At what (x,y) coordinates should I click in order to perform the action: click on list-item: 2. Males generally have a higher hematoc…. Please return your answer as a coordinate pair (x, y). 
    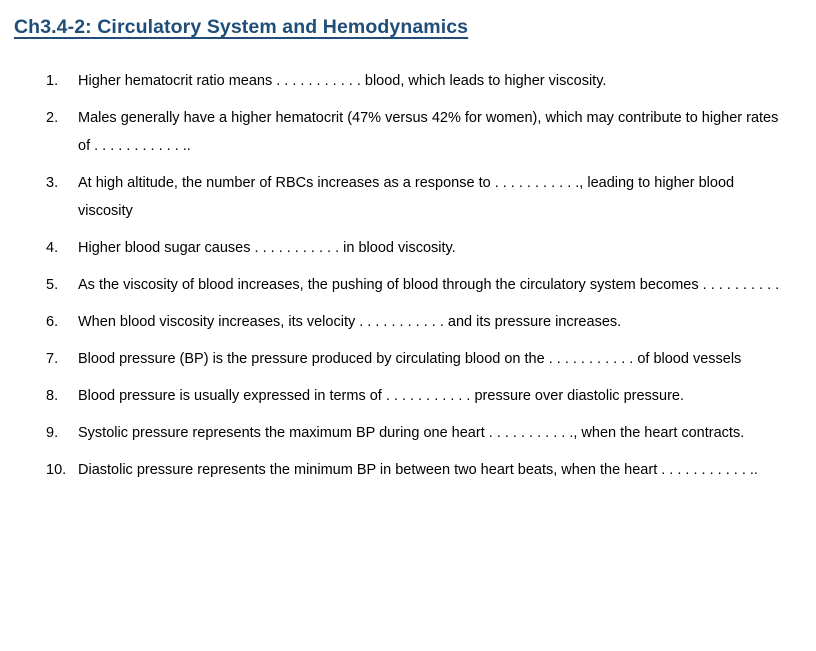
    Looking at the image, I should click on (413, 132).